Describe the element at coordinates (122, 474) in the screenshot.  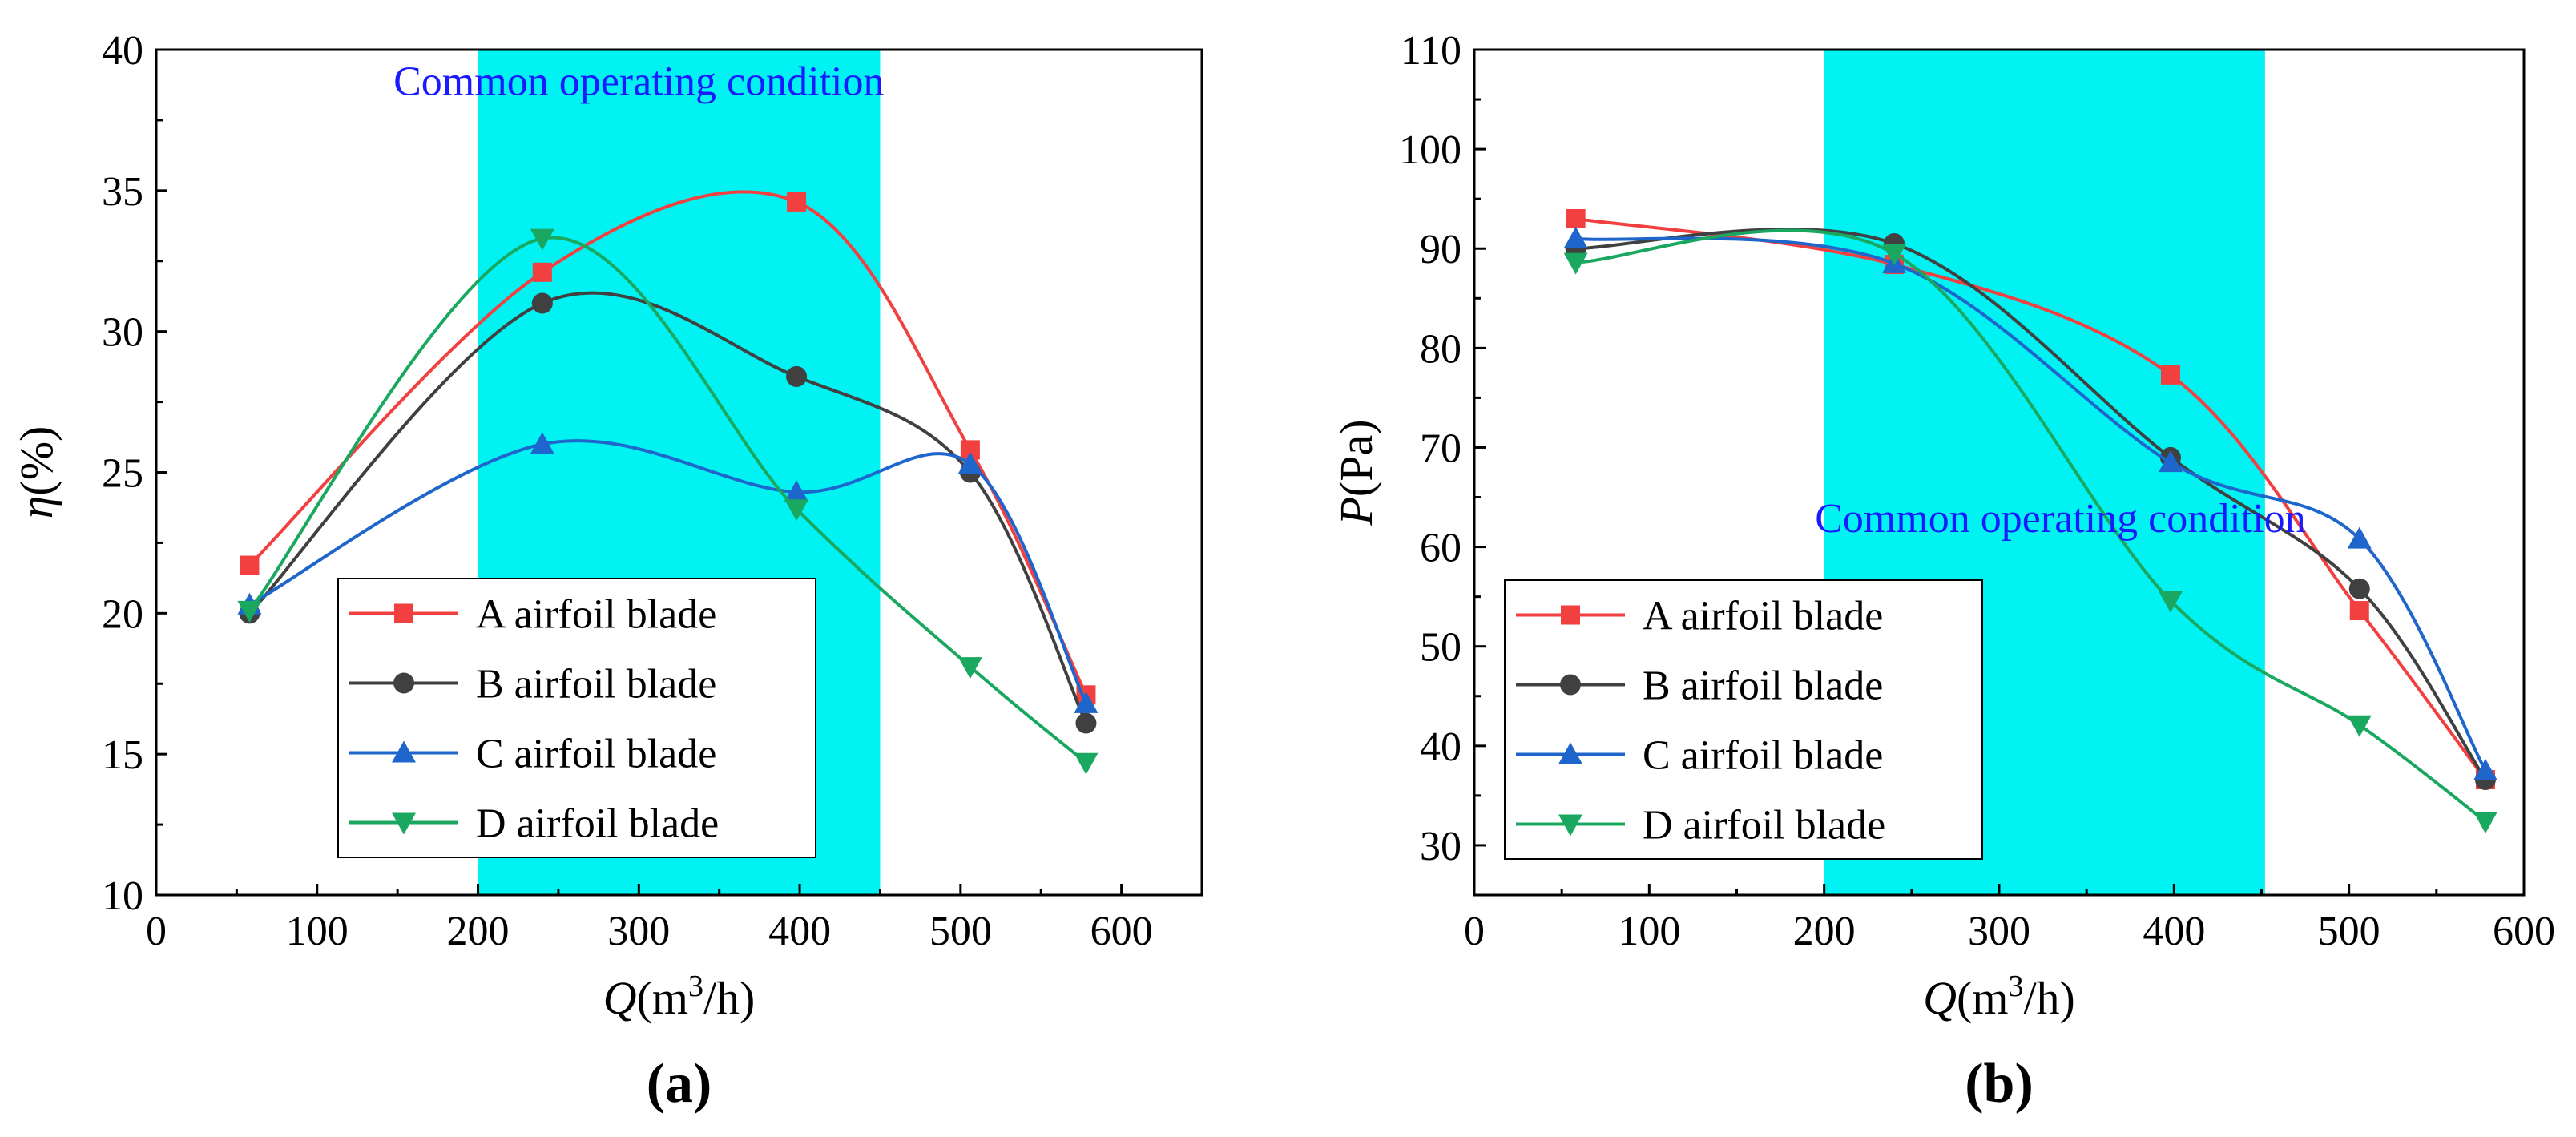
I see `y-tick-label: 25` at that location.